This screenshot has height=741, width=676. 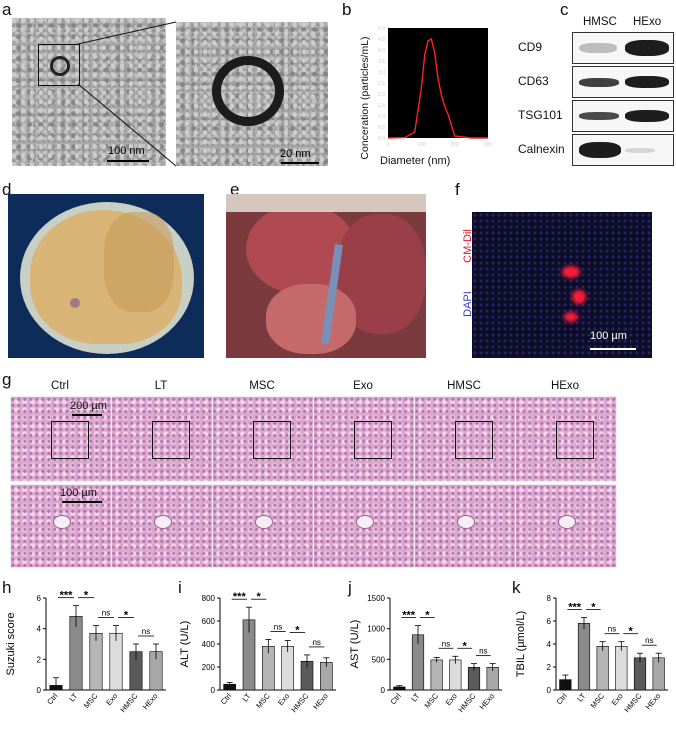 What do you see at coordinates (300, 163) in the screenshot?
I see `scale-bar-right` at bounding box center [300, 163].